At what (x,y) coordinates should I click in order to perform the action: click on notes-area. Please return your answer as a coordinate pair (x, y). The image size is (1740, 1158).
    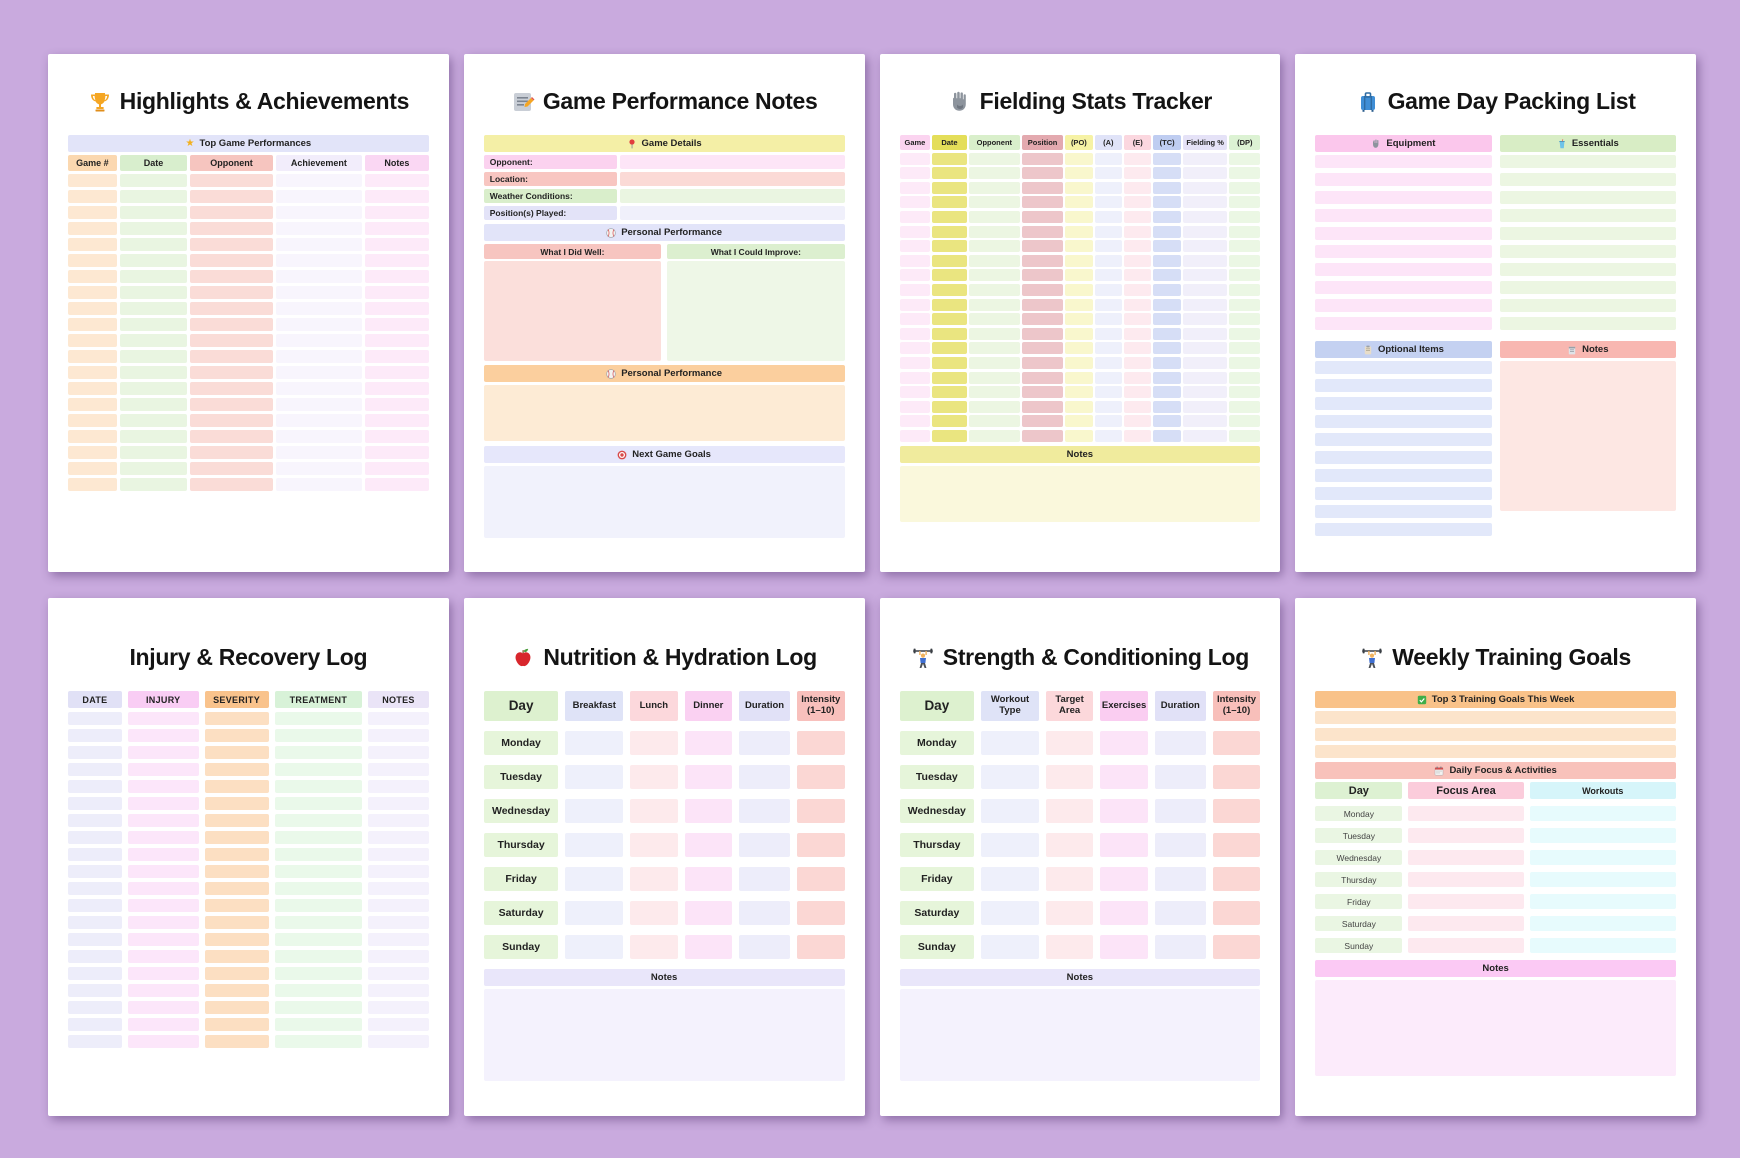
    Looking at the image, I should click on (1080, 493).